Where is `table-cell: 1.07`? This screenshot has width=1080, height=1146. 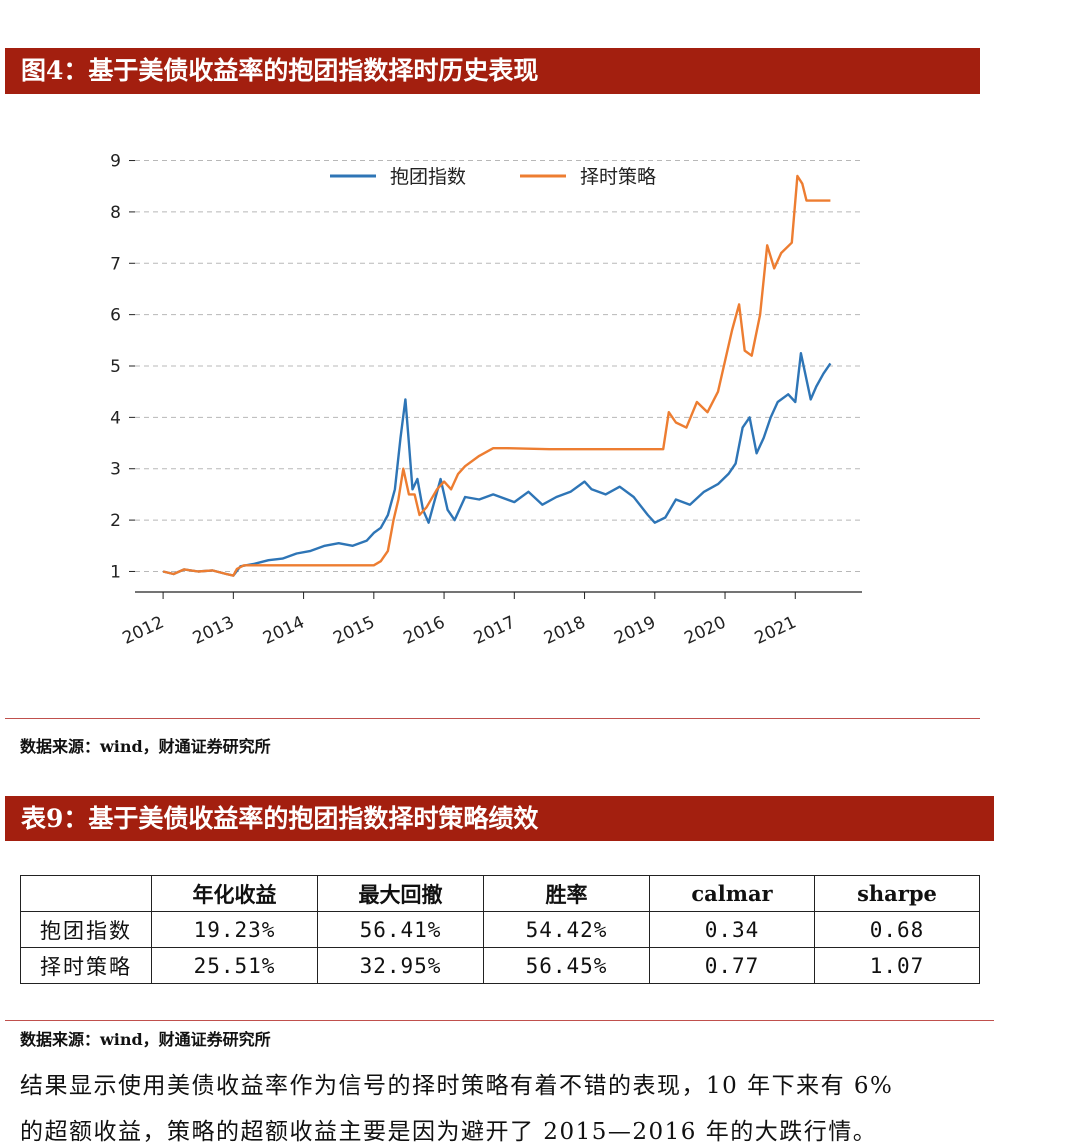
table-cell: 1.07 is located at coordinates (897, 965).